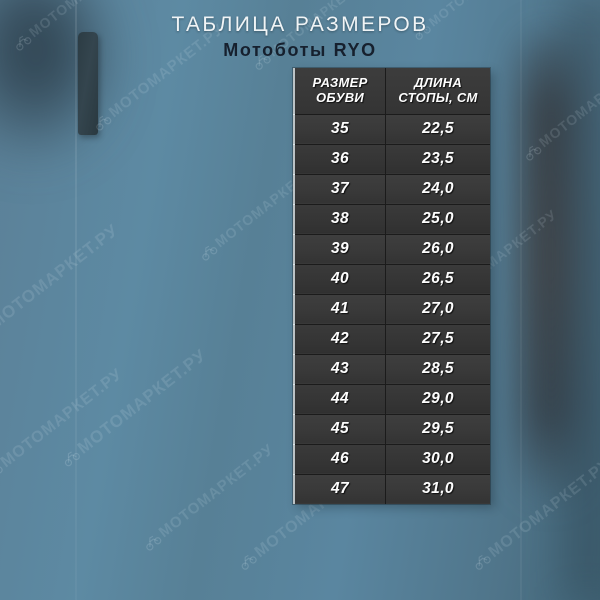 The height and width of the screenshot is (600, 600). Describe the element at coordinates (437, 309) in the screenshot. I see `cell-foot-length: 27,0` at that location.